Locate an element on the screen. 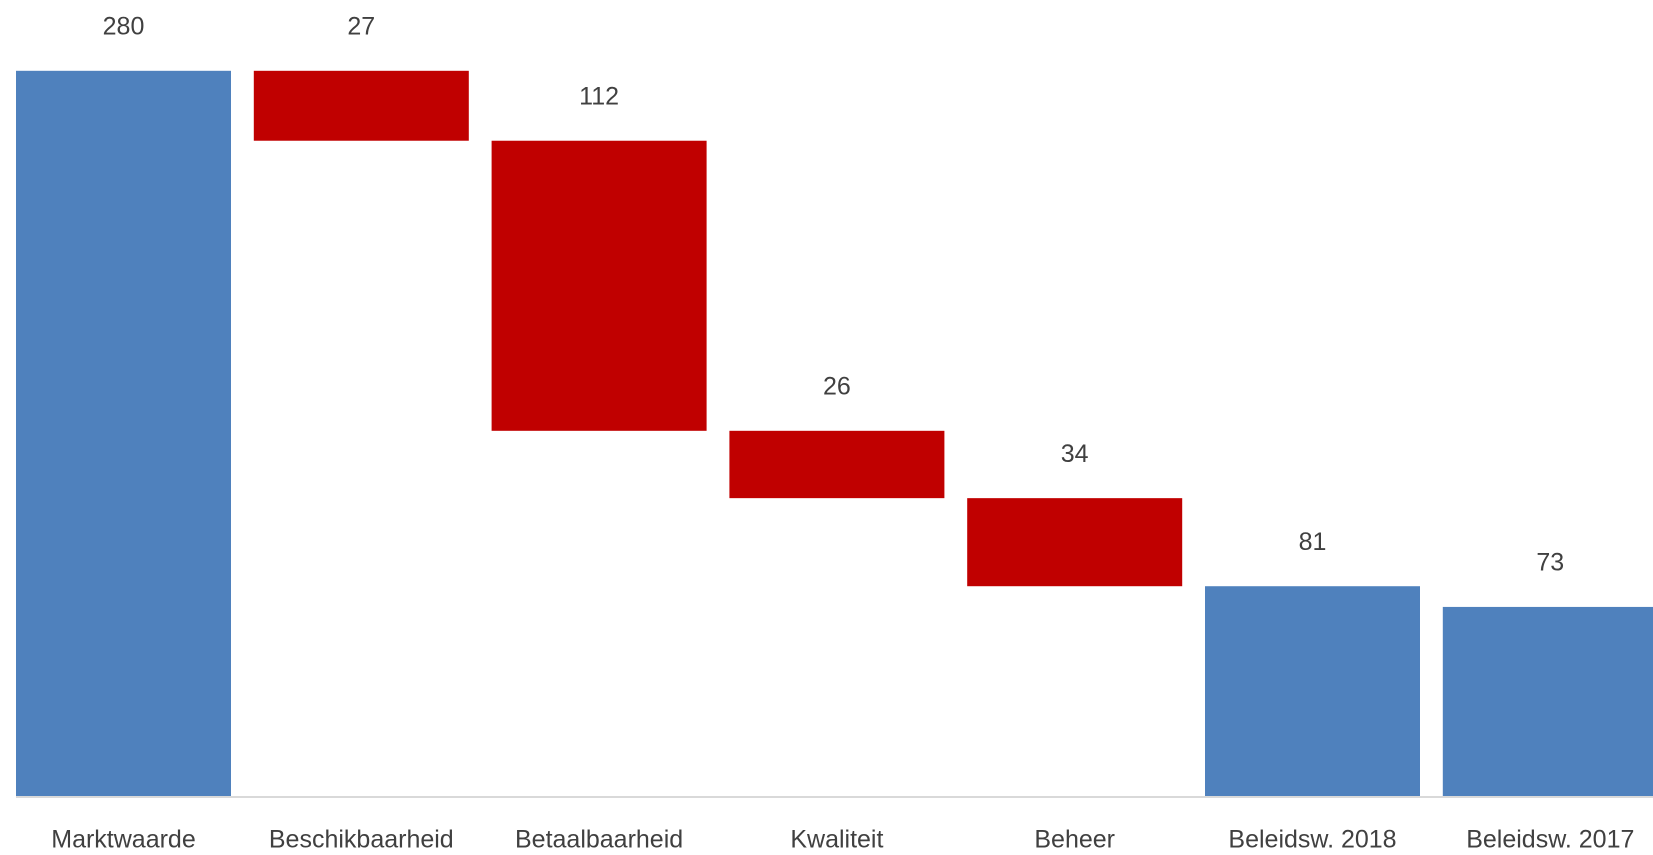 The image size is (1653, 855). value-label: 73 is located at coordinates (1550, 563).